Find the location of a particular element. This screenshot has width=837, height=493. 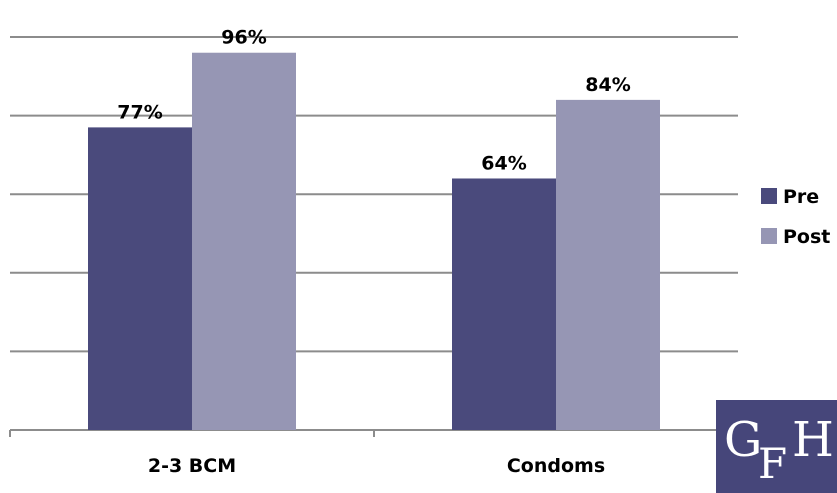

data-label: 64% is located at coordinates (503, 163).